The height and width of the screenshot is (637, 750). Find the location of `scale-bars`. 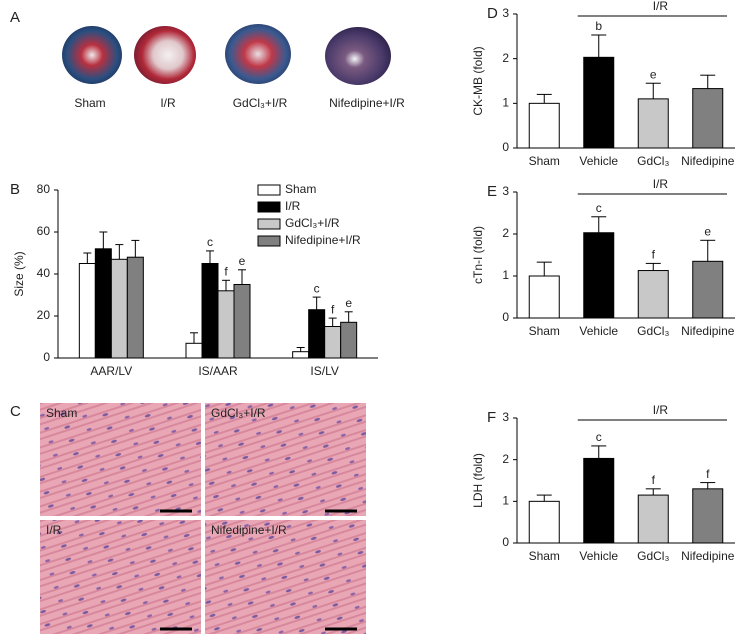

scale-bars is located at coordinates (258, 570).